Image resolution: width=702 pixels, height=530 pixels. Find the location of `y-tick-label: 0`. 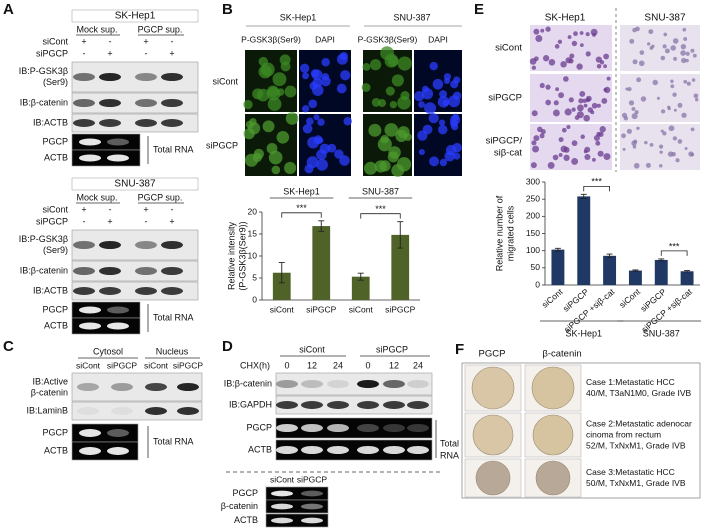

y-tick-label: 0 is located at coordinates (537, 284).